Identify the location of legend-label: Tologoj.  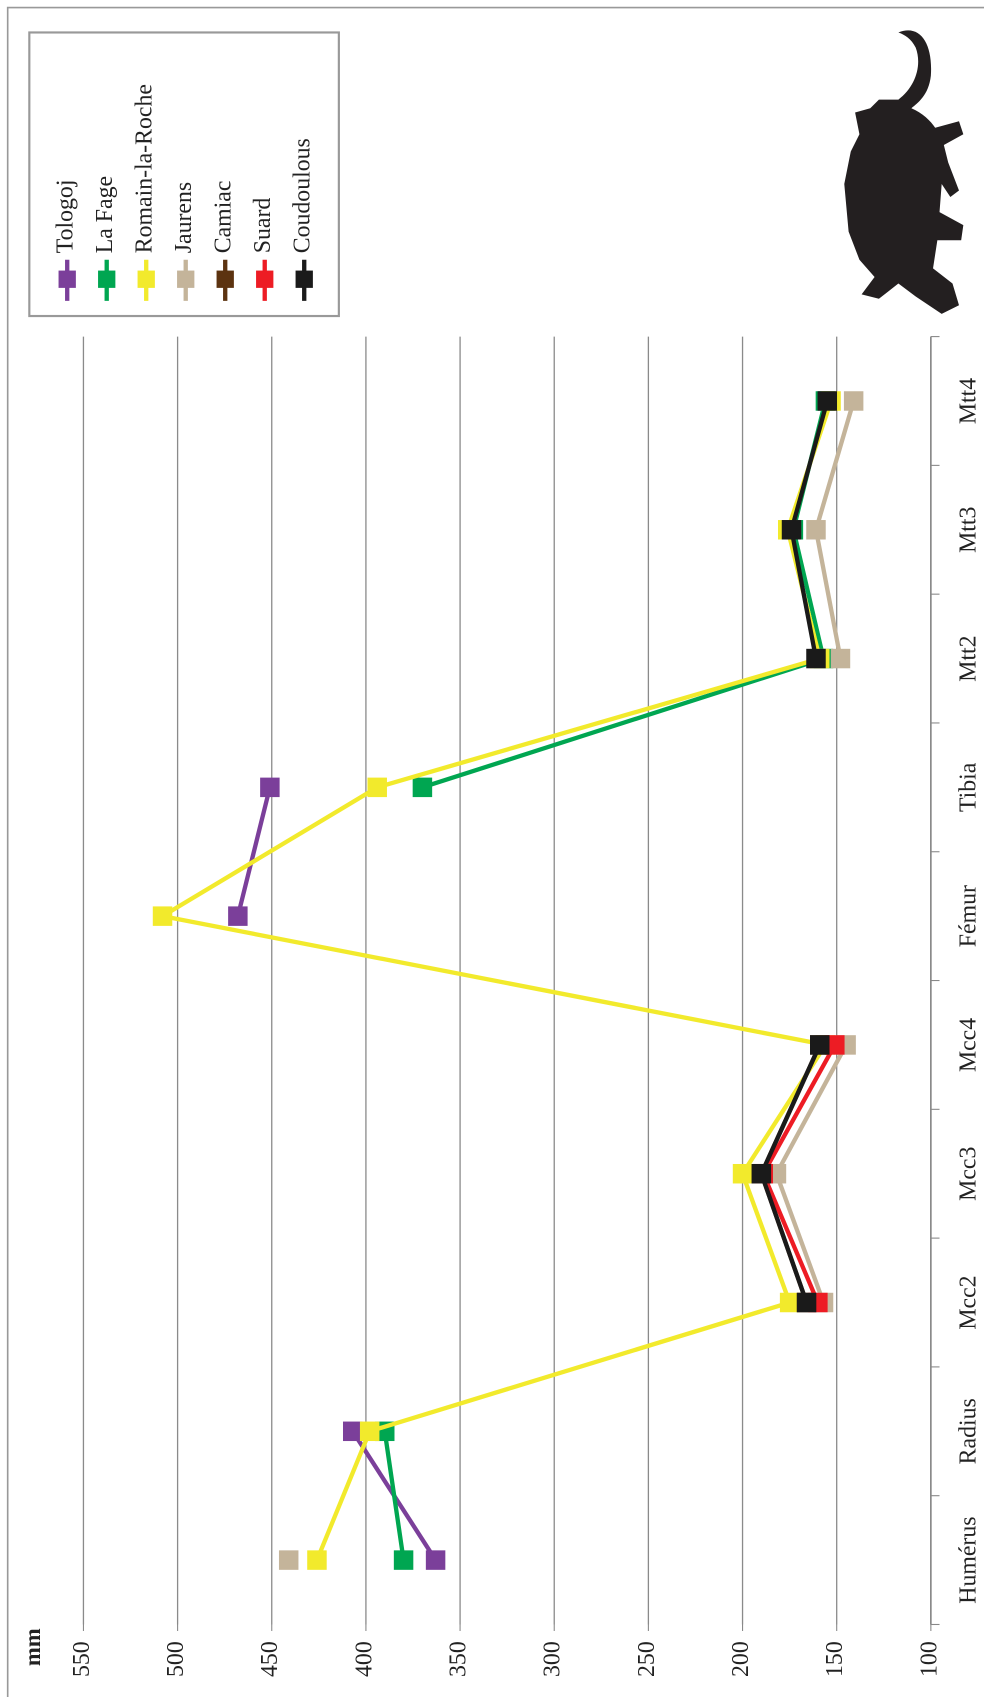
(66, 217).